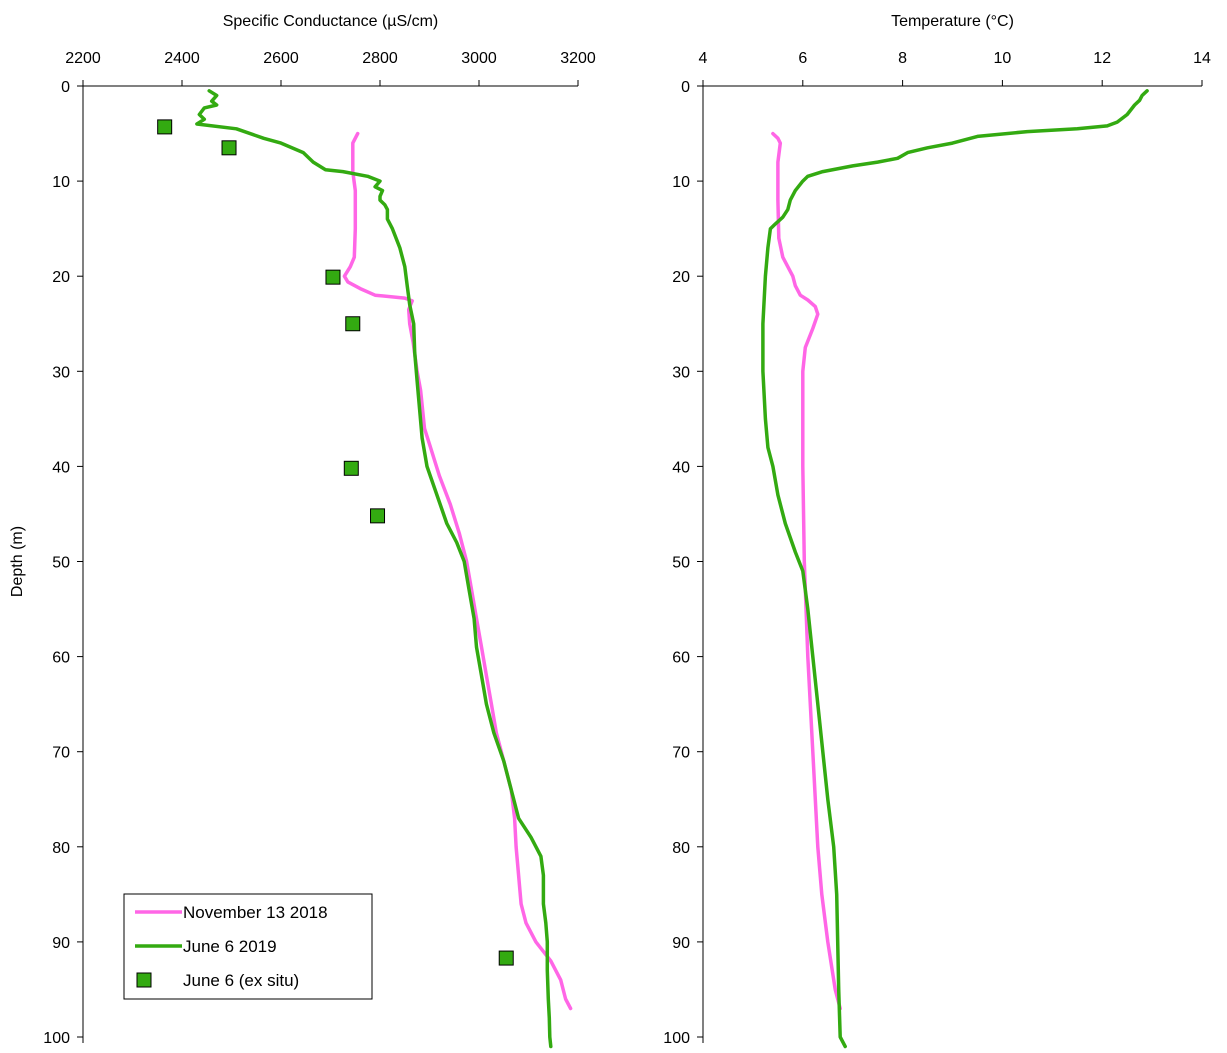 The height and width of the screenshot is (1053, 1227). Describe the element at coordinates (806, 571) in the screenshot. I see `series-line-november-13-2018` at that location.